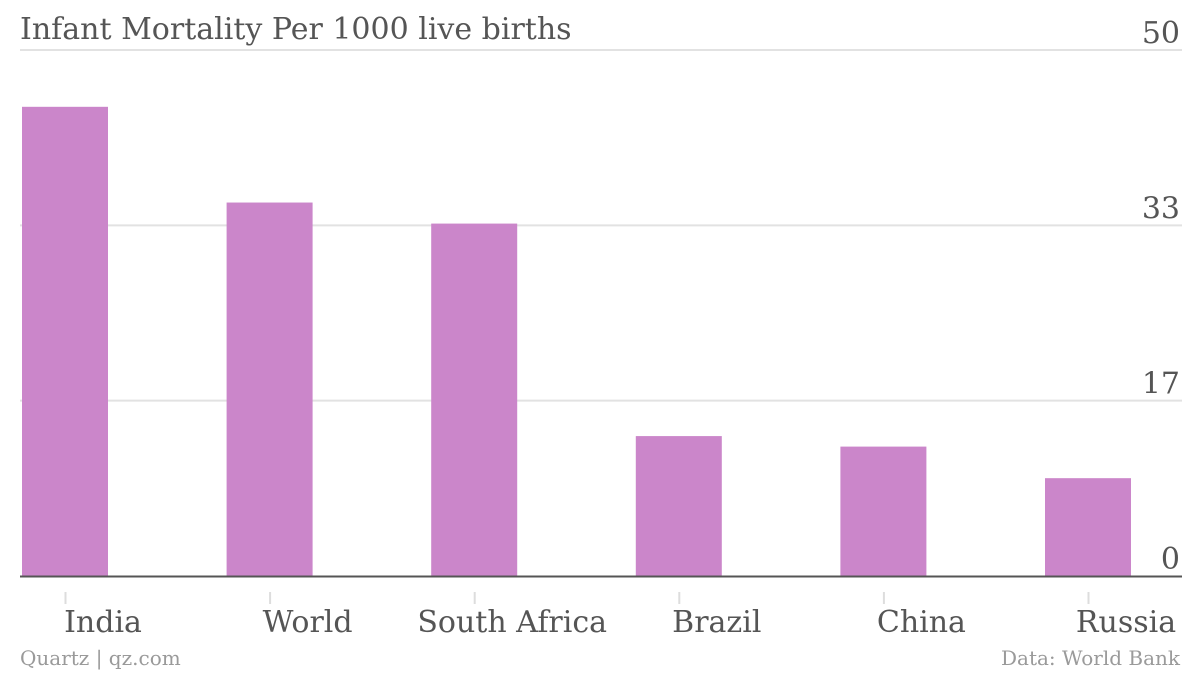  I want to click on data-source: Data: World Bank, so click(1090, 658).